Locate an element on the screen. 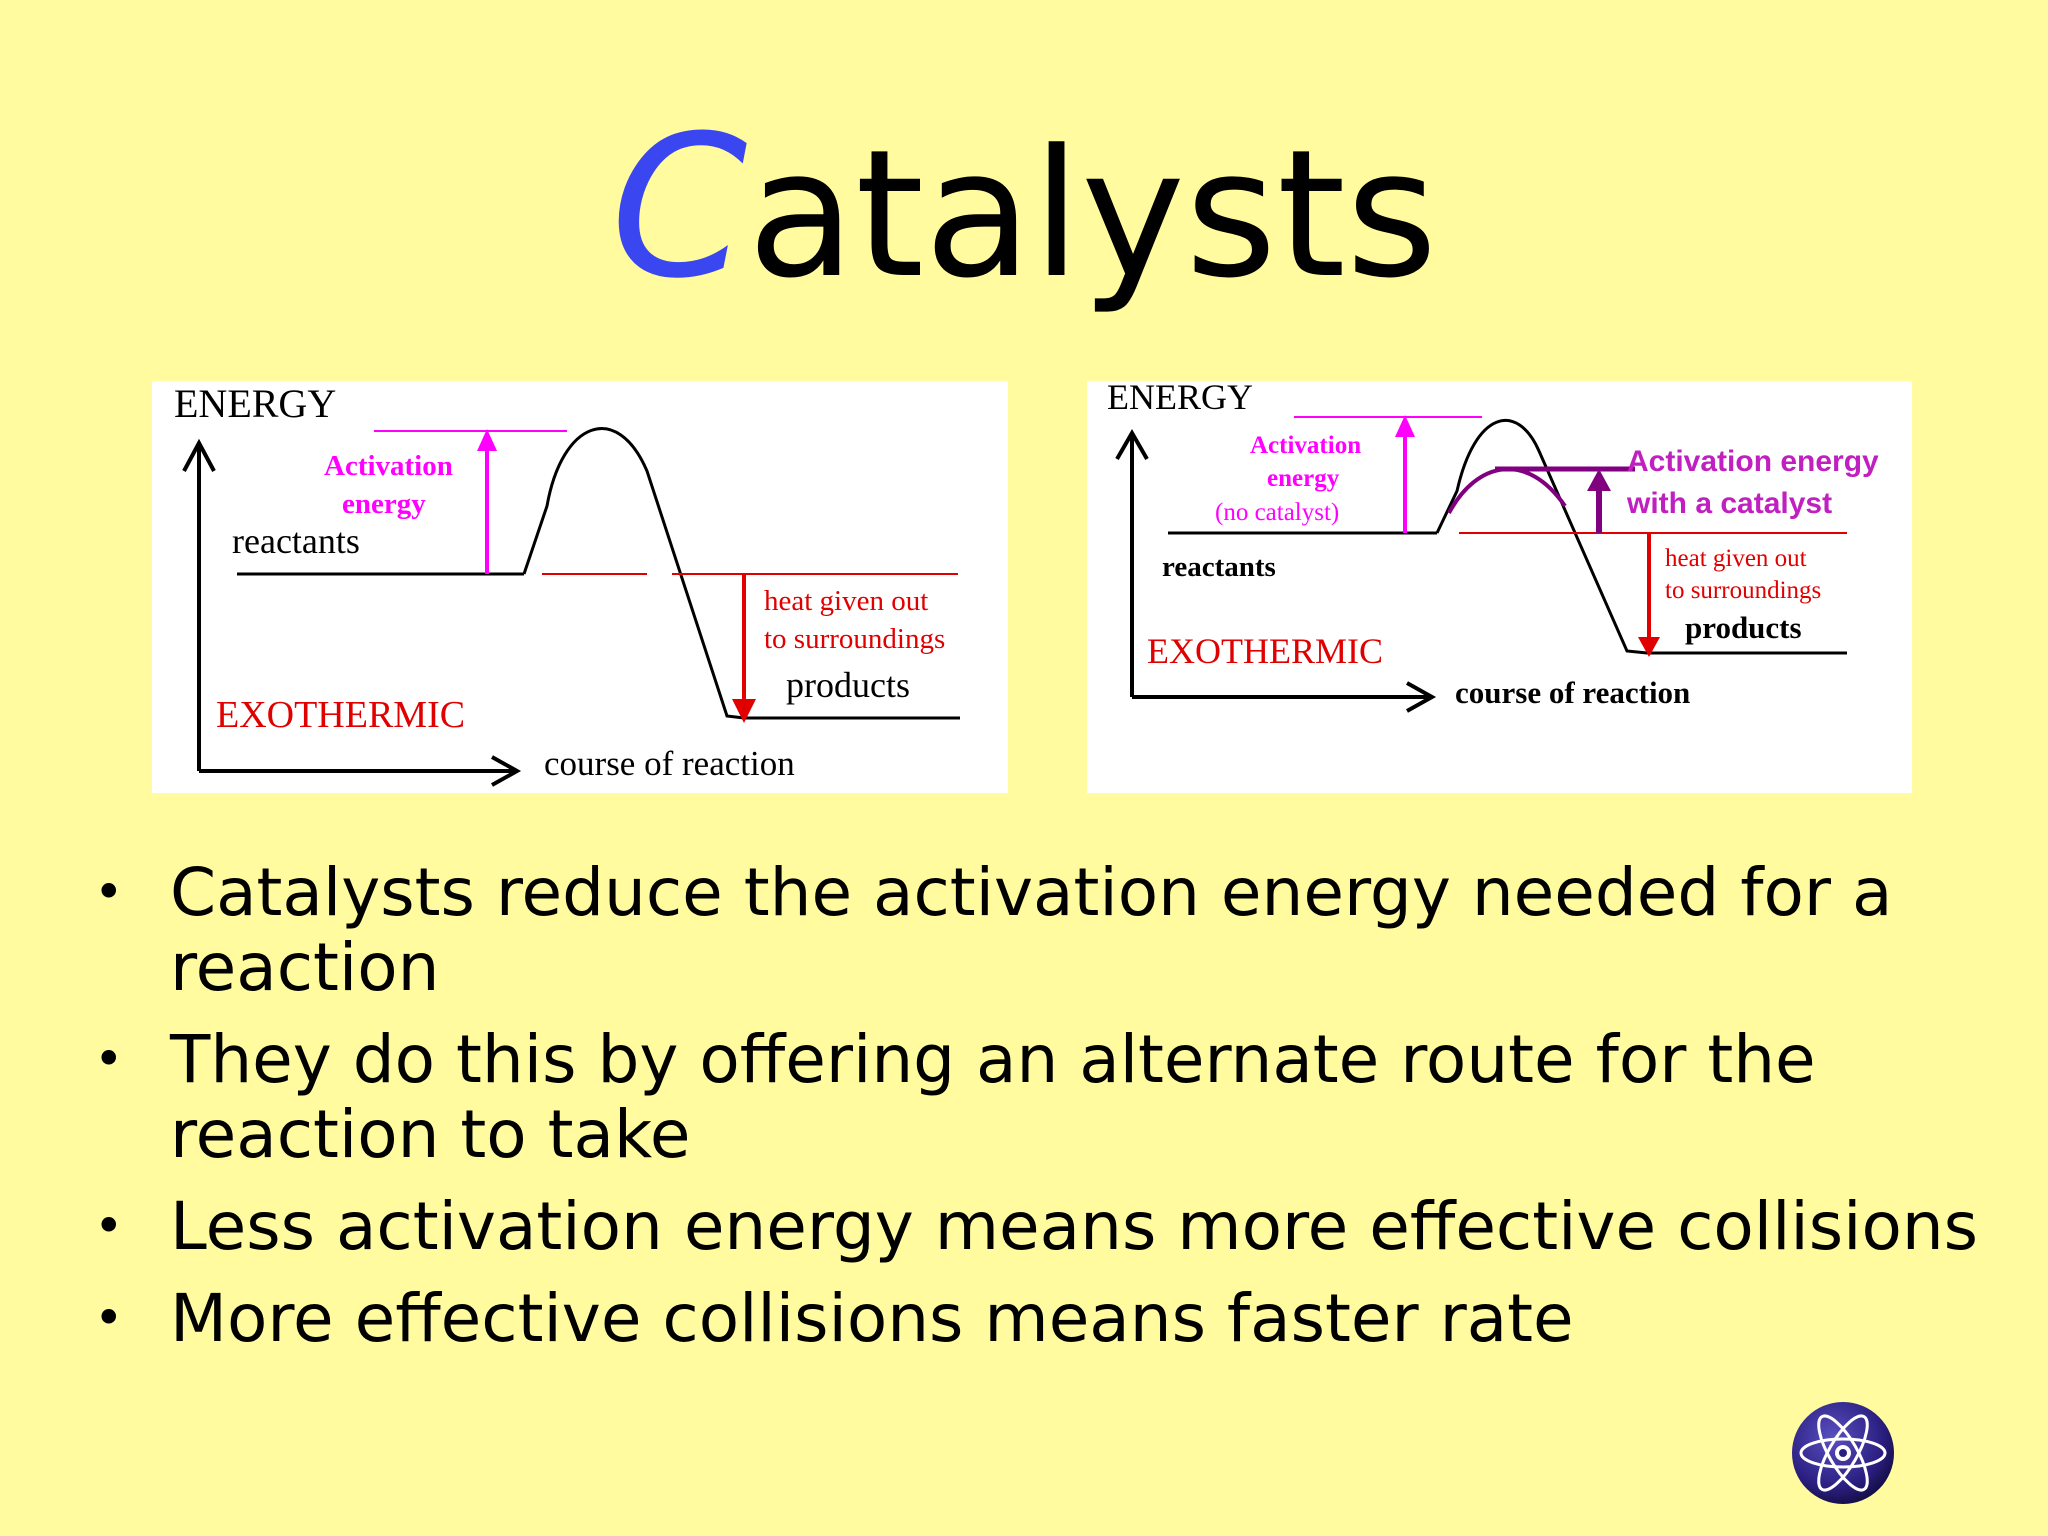  catalyst-label-line1: Activation energy is located at coordinates (1753, 461).